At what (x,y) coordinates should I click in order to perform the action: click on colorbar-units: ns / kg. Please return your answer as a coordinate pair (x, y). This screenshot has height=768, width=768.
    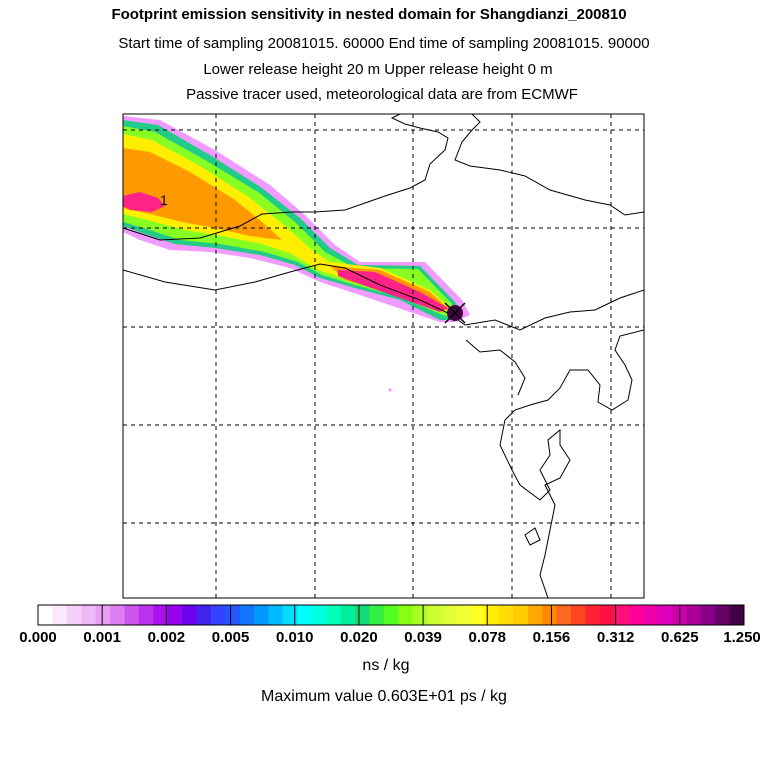
    Looking at the image, I should click on (386, 665).